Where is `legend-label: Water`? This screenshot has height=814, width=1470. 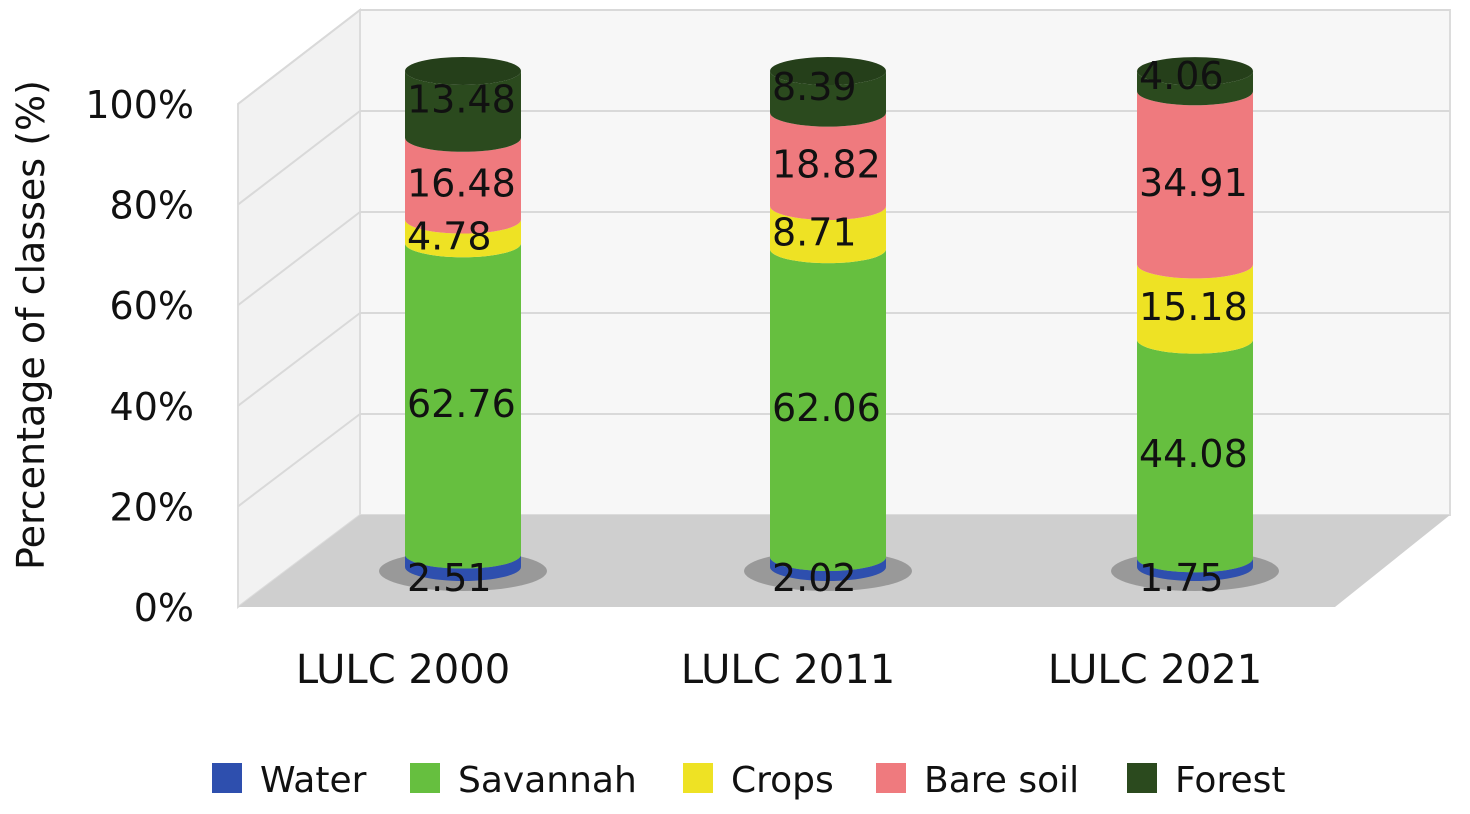
legend-label: Water is located at coordinates (313, 780).